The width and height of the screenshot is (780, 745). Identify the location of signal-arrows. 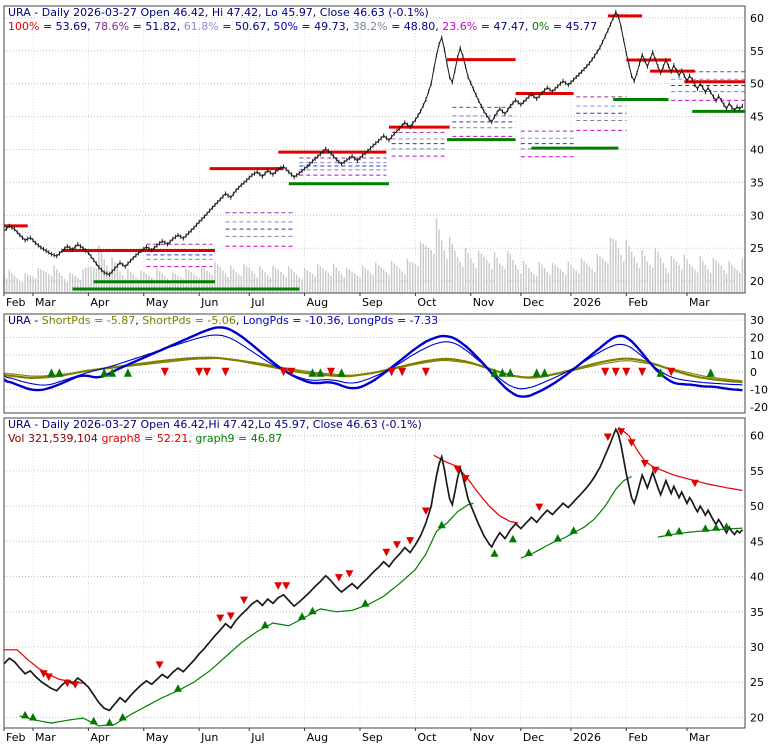
(381, 372).